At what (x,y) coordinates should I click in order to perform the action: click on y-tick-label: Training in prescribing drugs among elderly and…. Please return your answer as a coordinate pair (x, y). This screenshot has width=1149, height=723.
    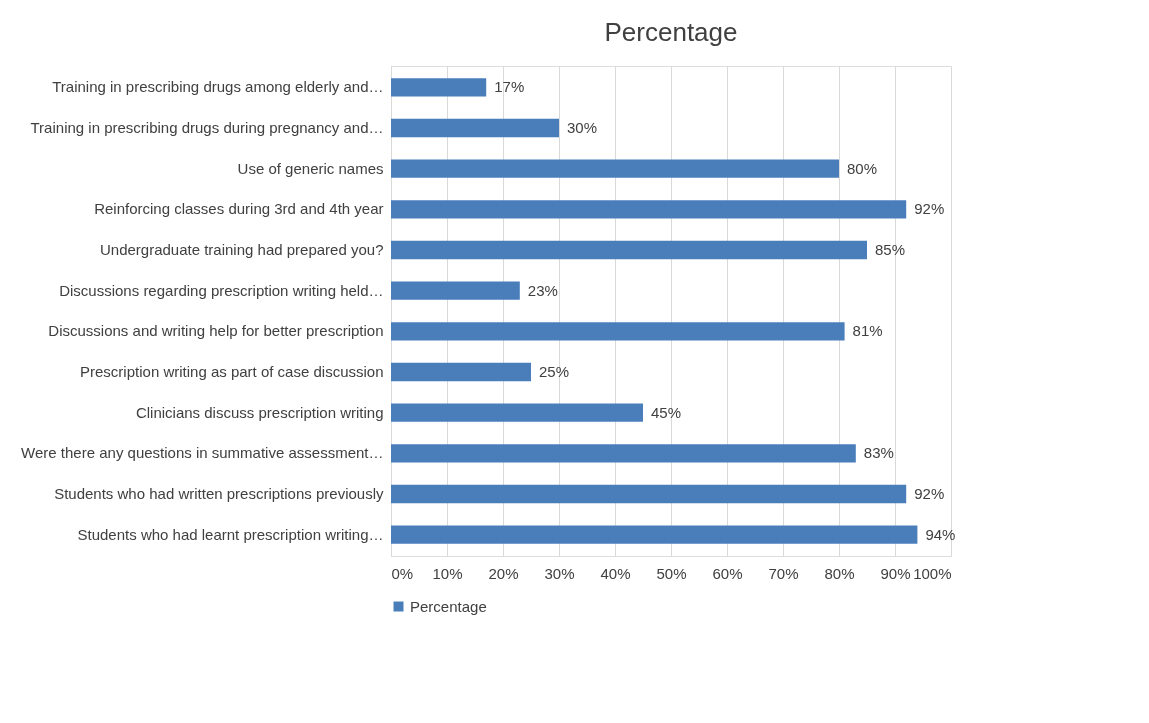
    Looking at the image, I should click on (218, 87).